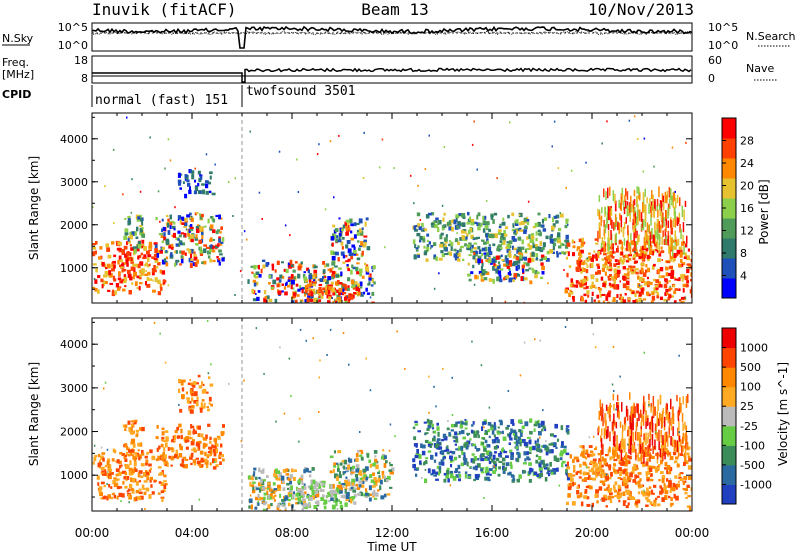 The height and width of the screenshot is (554, 800). Describe the element at coordinates (771, 36) in the screenshot. I see `noise-search-label: N.Search` at that location.